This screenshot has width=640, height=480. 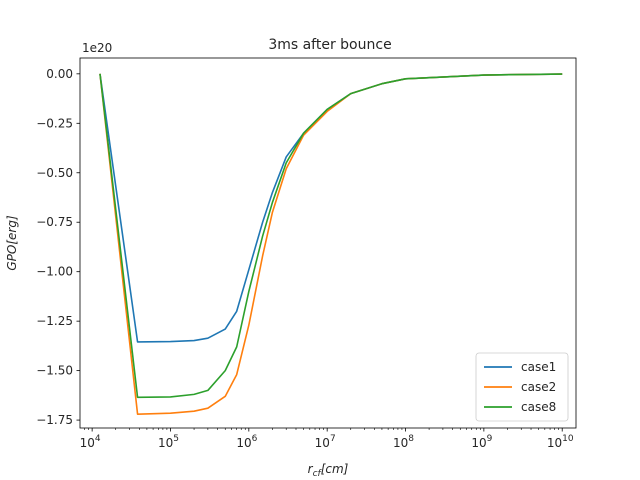 I want to click on x-tick-label: 10⁶, so click(x=246, y=442).